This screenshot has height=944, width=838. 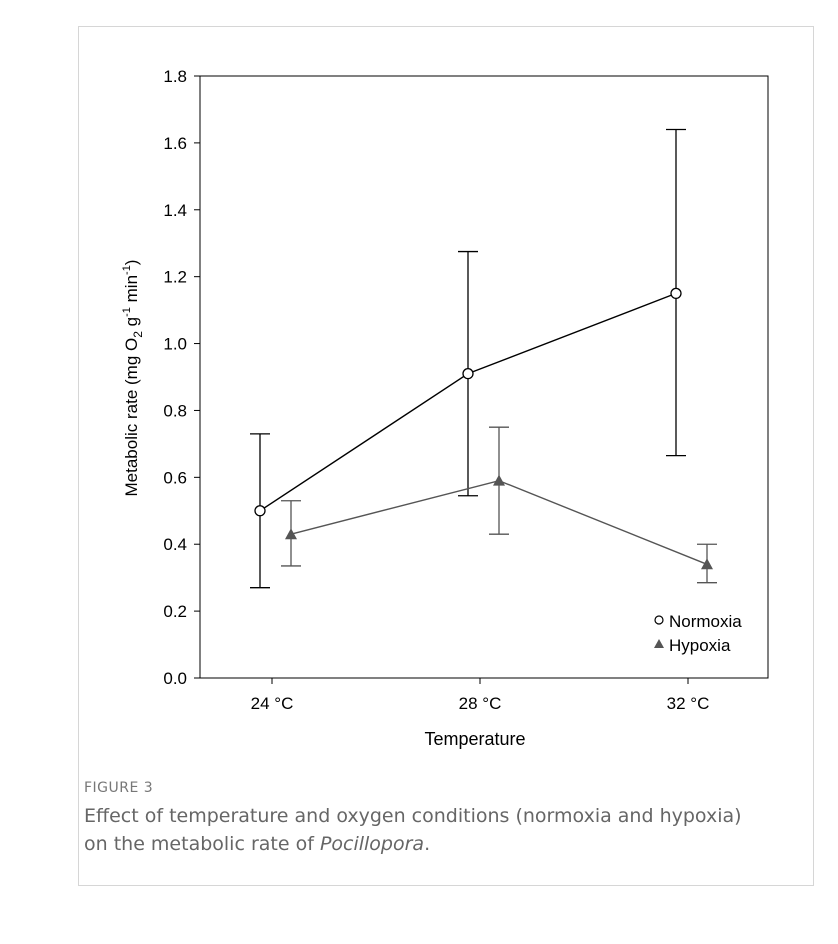 I want to click on legend-marker-normoxia, so click(x=659, y=620).